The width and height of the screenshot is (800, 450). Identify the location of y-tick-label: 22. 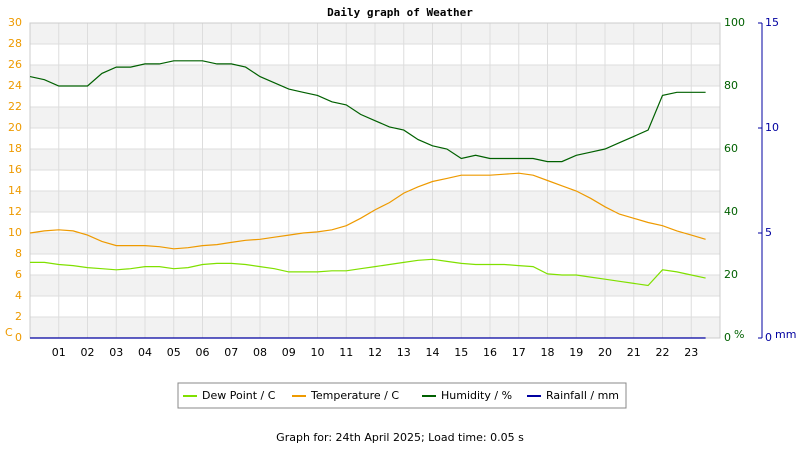
(15, 106).